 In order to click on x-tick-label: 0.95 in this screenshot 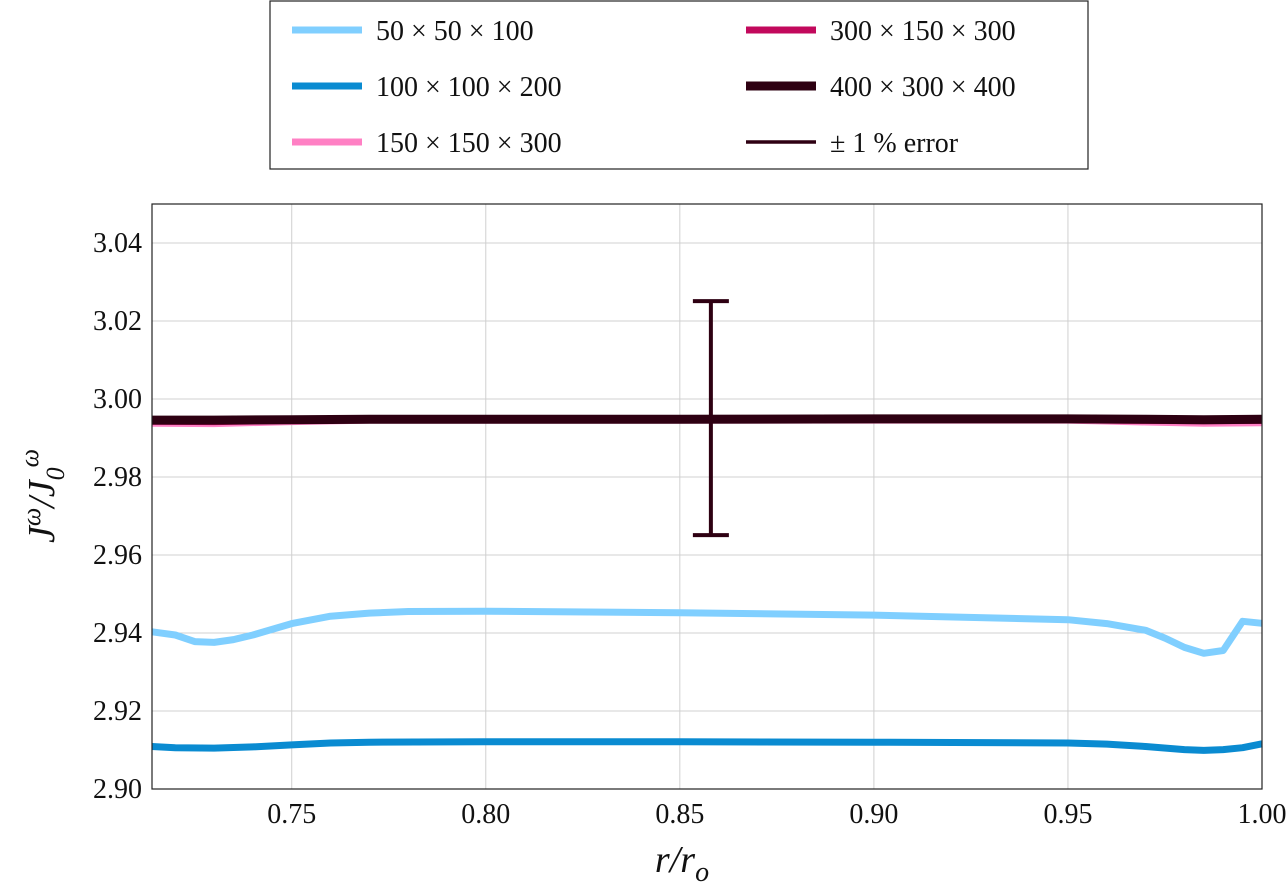, I will do `click(1067, 814)`.